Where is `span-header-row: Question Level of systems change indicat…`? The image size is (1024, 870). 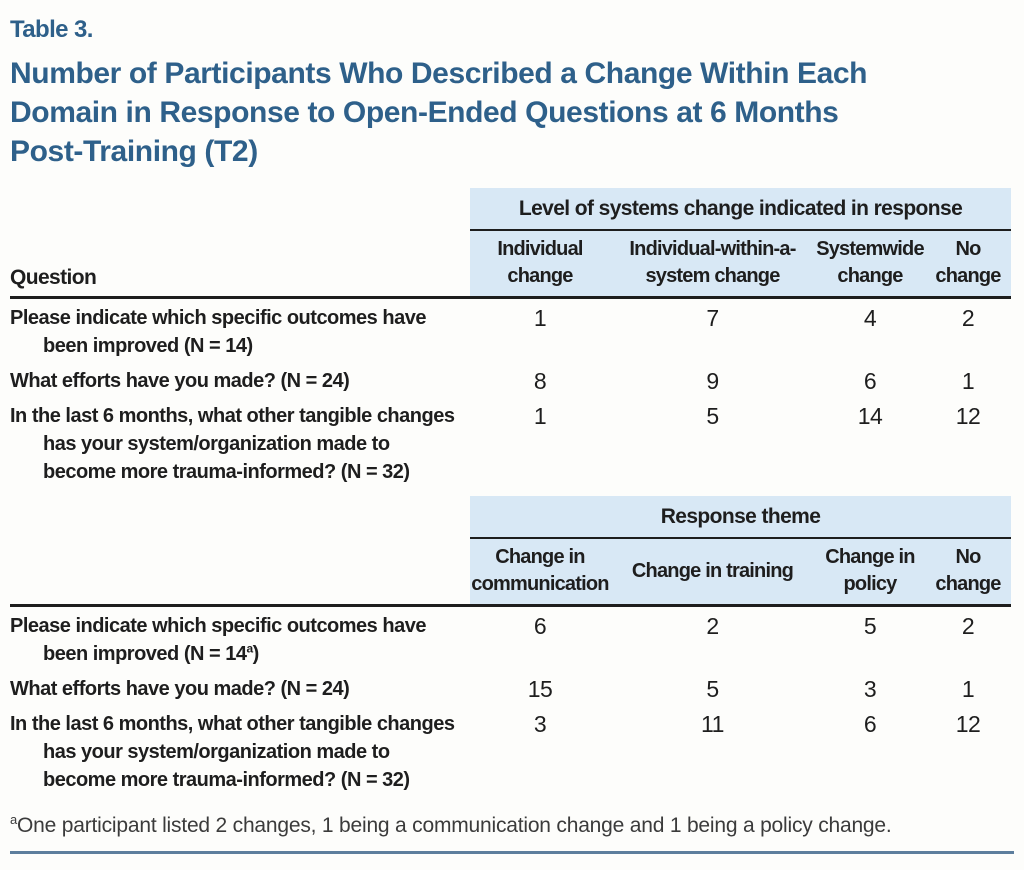 span-header-row: Question Level of systems change indicat… is located at coordinates (511, 243).